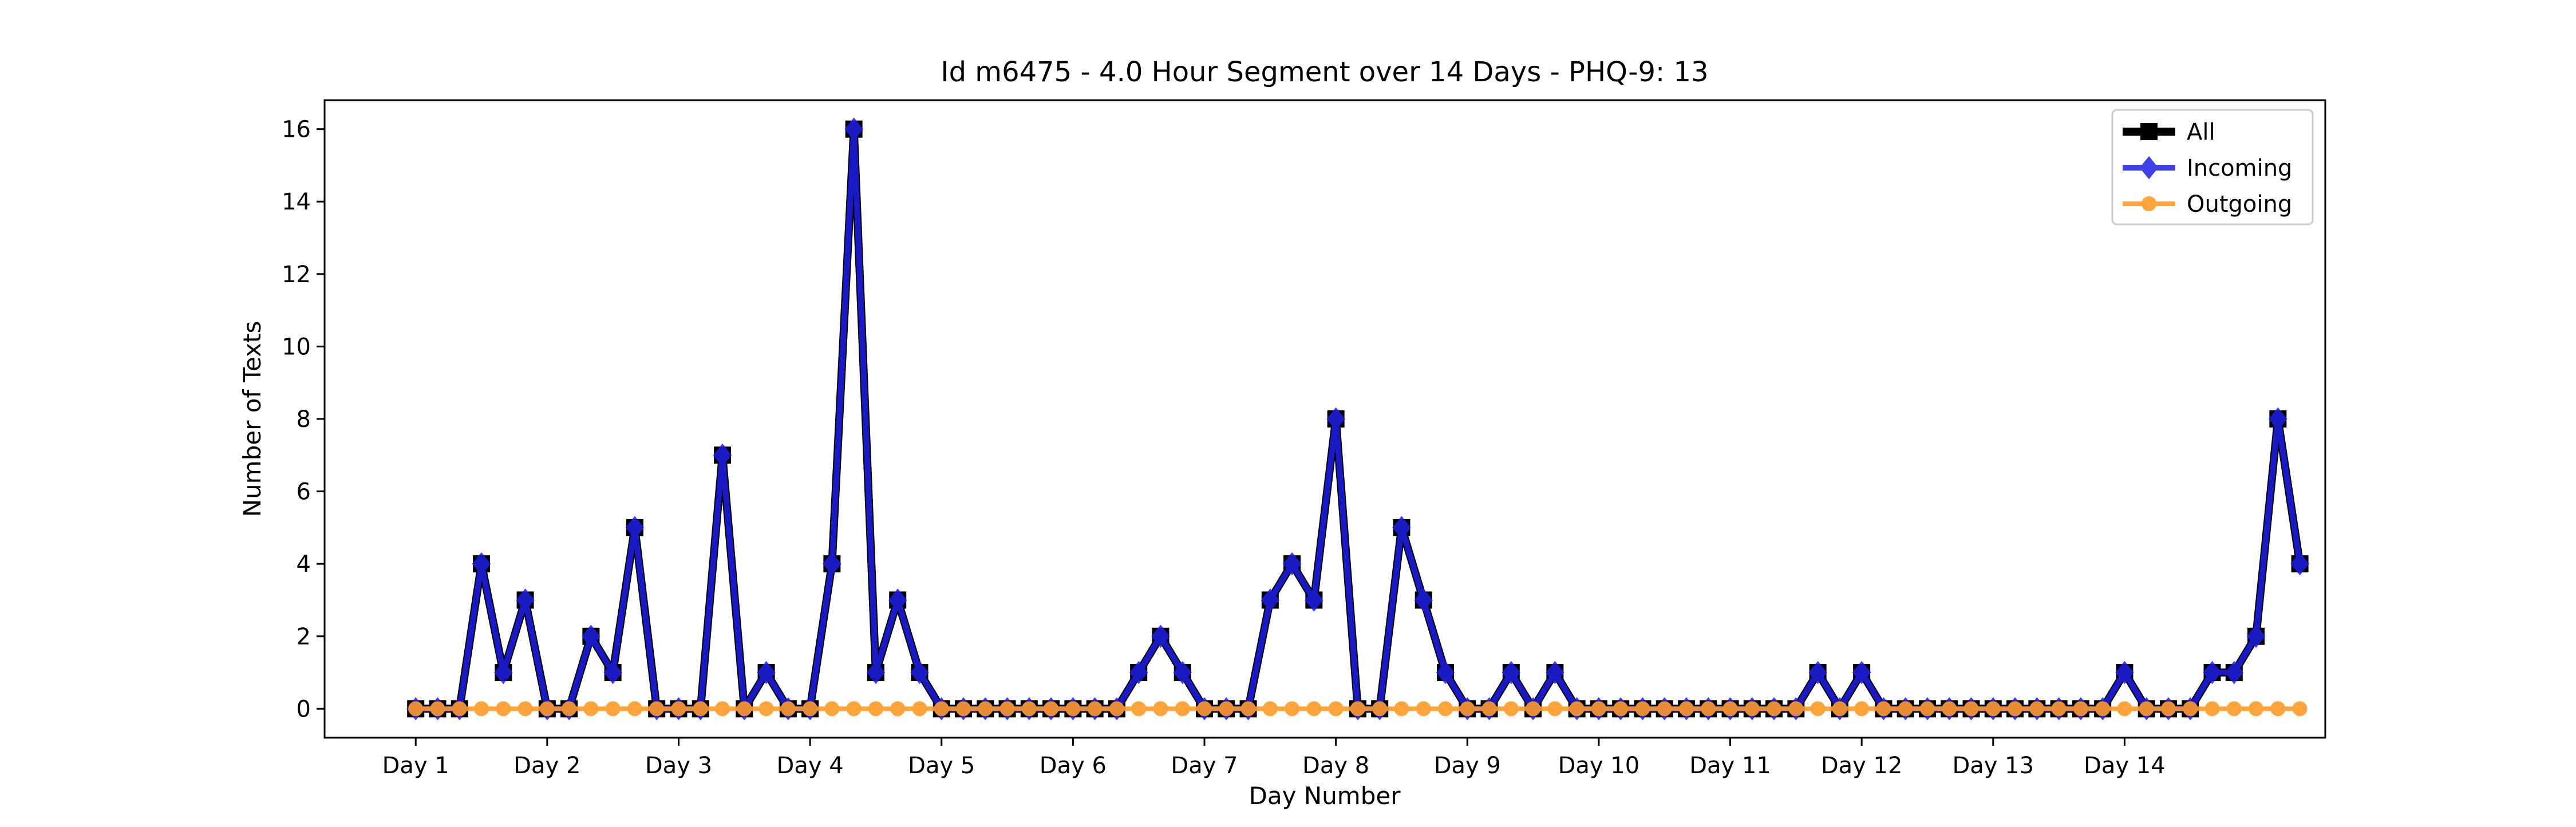  I want to click on y-axis-label: Number of Texts, so click(252, 419).